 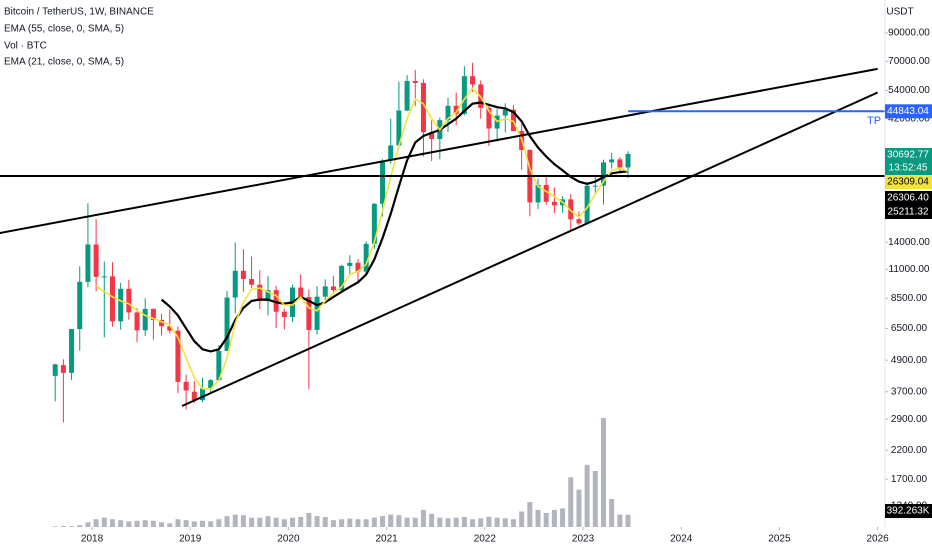 I want to click on ema55-price-label: 26306.40, so click(x=908, y=198).